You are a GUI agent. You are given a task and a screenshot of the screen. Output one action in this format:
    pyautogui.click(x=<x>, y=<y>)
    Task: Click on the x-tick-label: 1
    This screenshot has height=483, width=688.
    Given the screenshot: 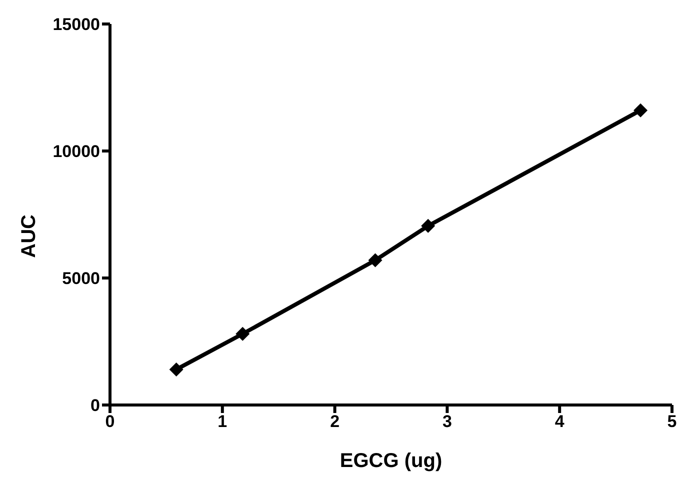 What is the action you would take?
    pyautogui.click(x=223, y=422)
    